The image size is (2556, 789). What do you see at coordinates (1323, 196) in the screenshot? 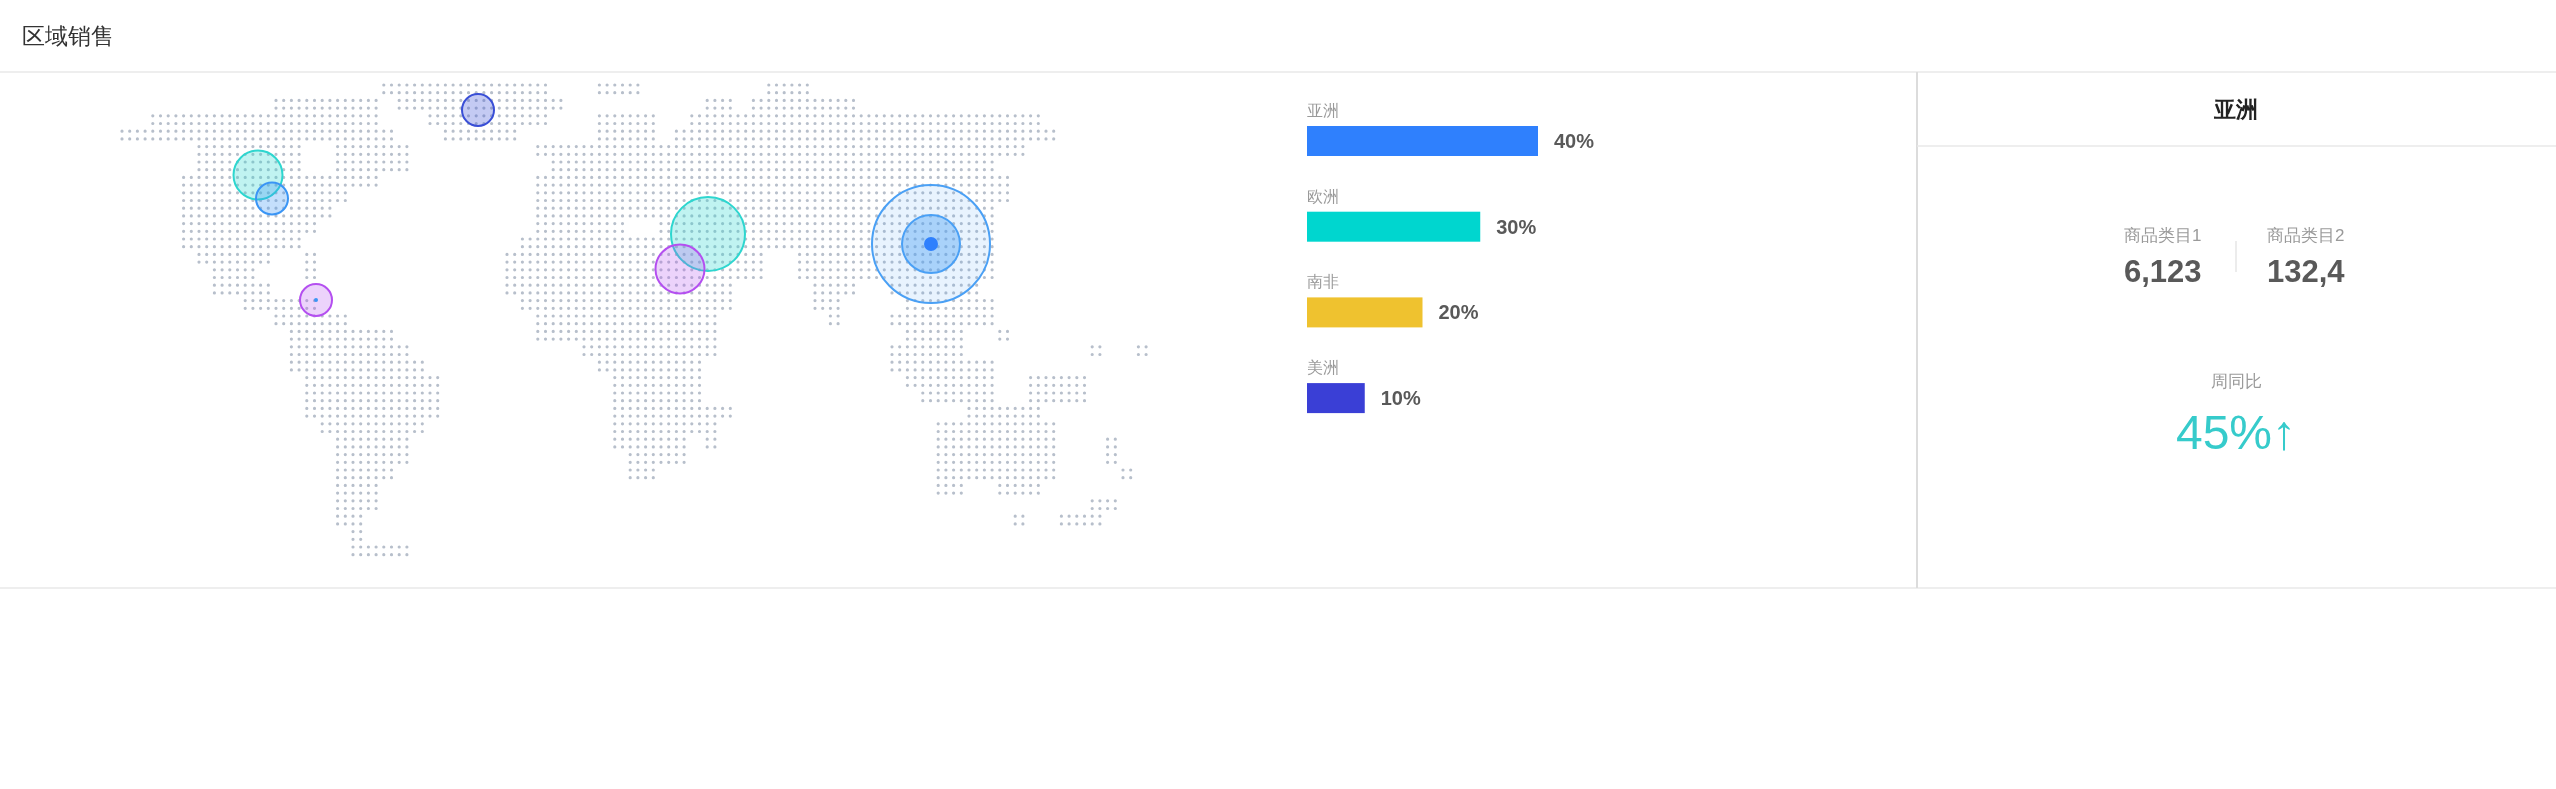
I see `y-tick-label: 欧洲` at bounding box center [1323, 196].